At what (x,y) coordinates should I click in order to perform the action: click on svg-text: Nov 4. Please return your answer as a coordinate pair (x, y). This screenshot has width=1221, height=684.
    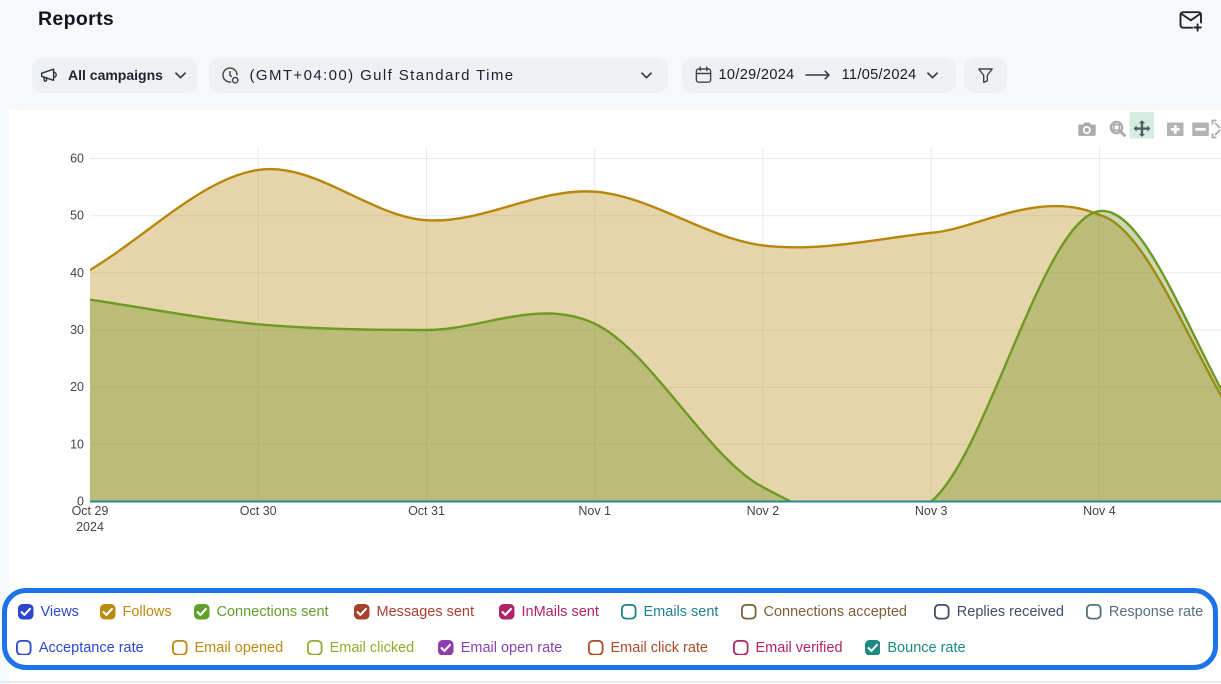
    Looking at the image, I should click on (1099, 511).